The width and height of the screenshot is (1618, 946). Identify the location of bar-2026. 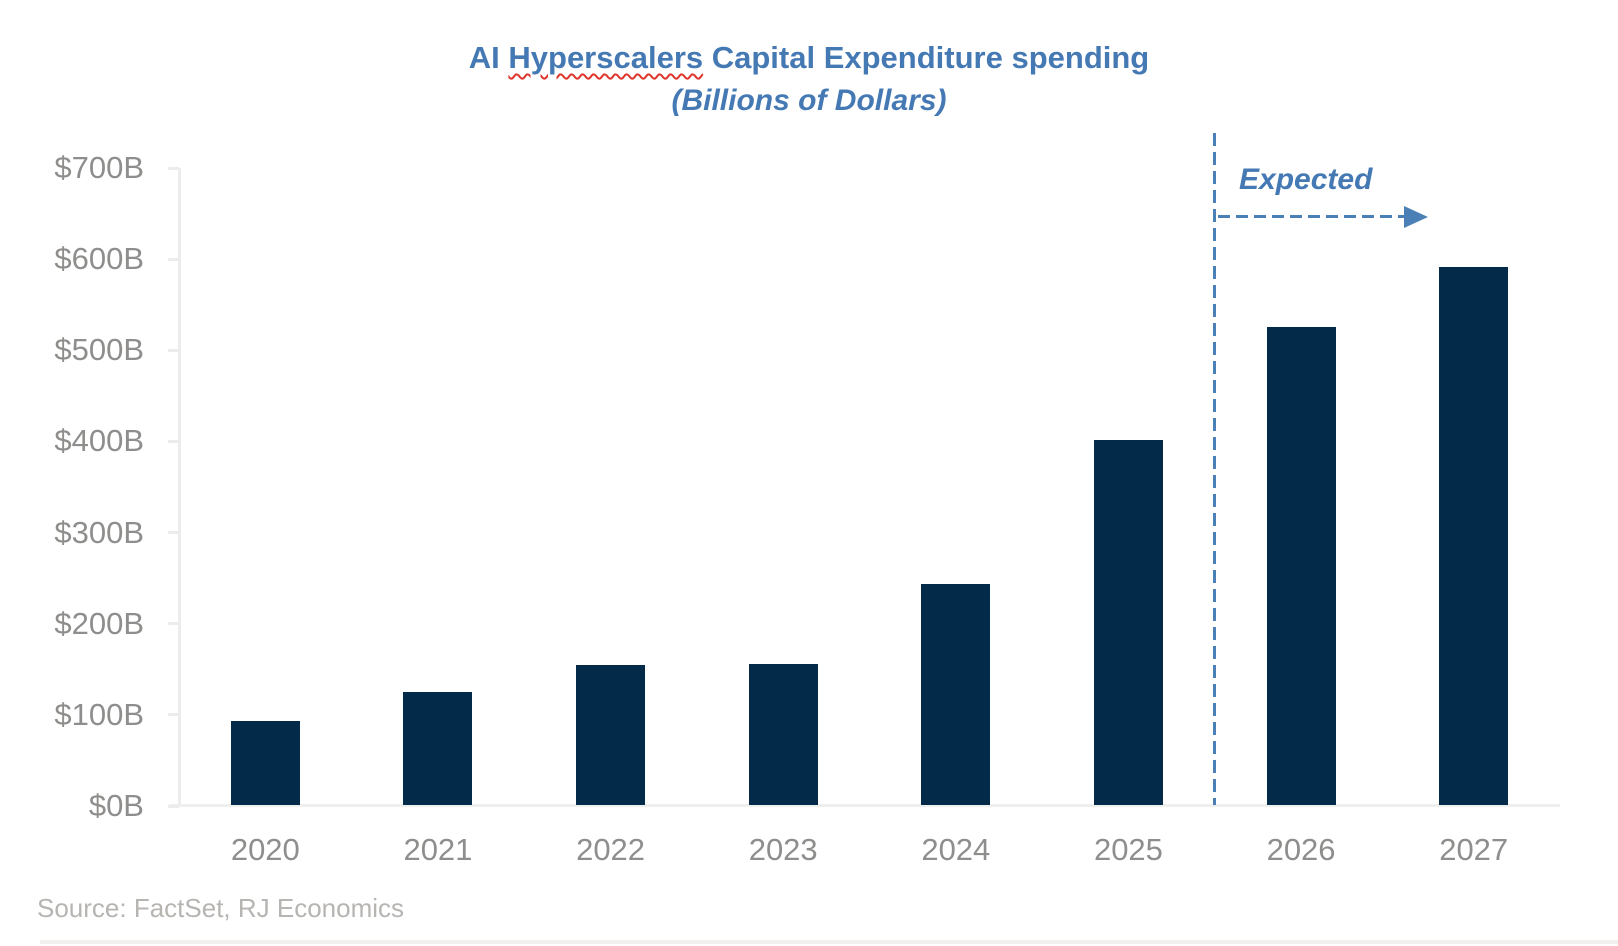
(1301, 565).